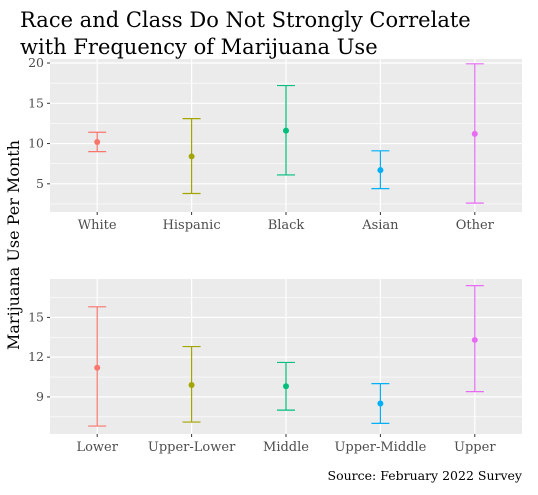 The height and width of the screenshot is (495, 538). I want to click on errorbar-white, so click(97, 142).